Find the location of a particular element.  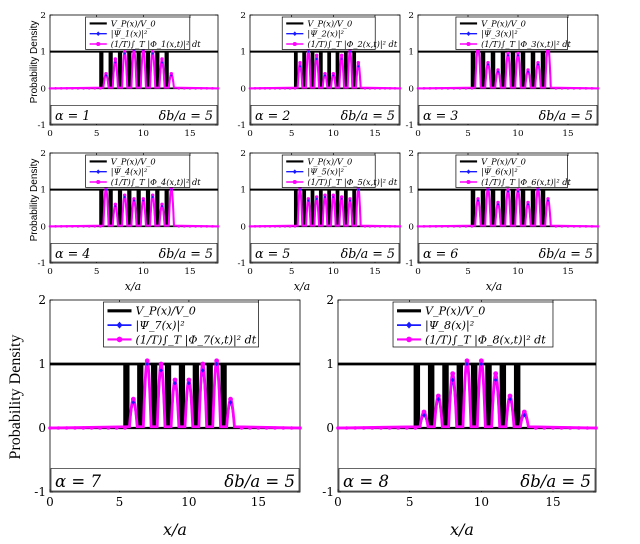

xlabel-row2-col1: x/a is located at coordinates (133, 286).